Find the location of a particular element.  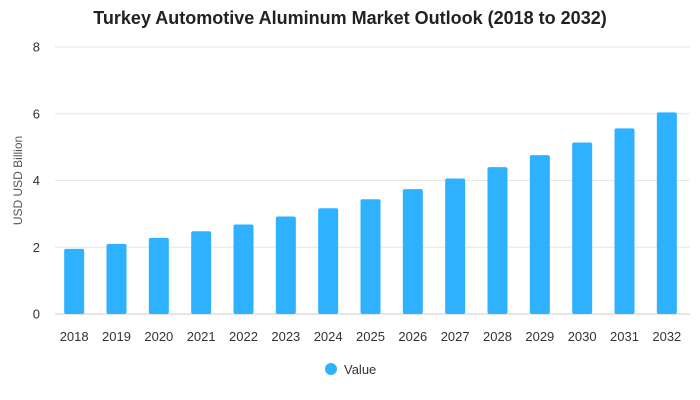

x-tick-label: 2018 is located at coordinates (74, 336).